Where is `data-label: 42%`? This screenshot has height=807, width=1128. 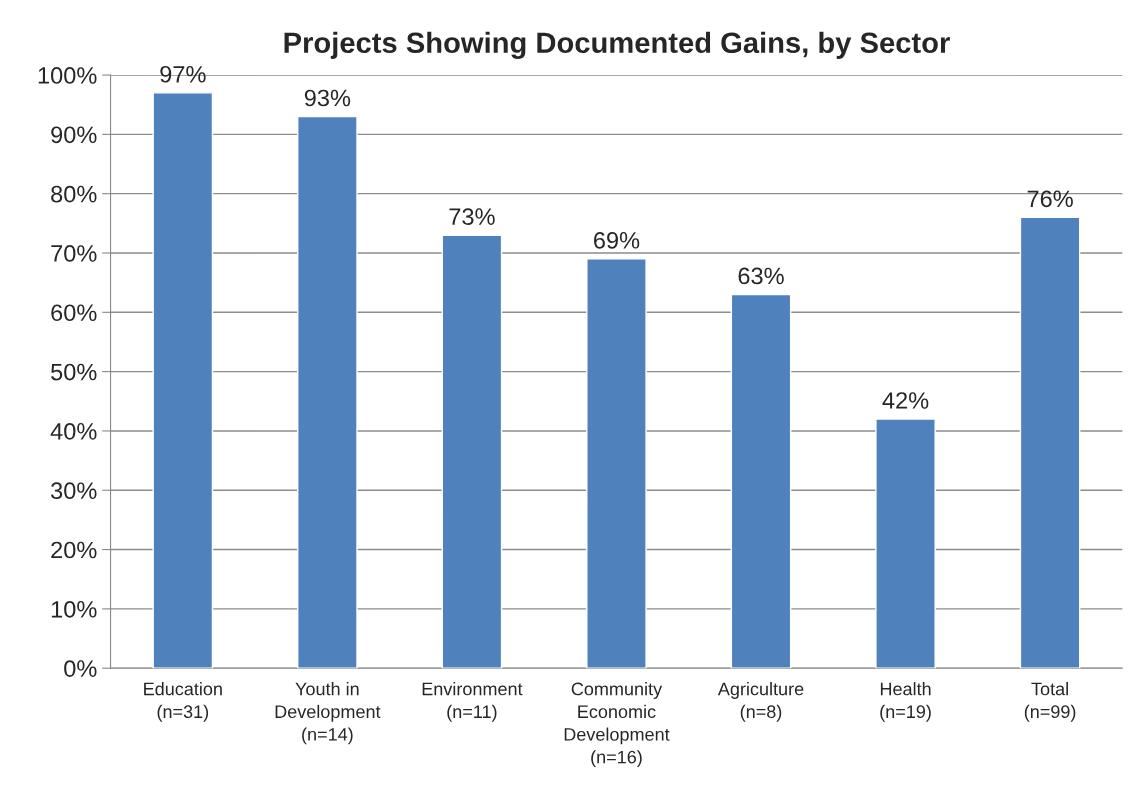
data-label: 42% is located at coordinates (905, 400).